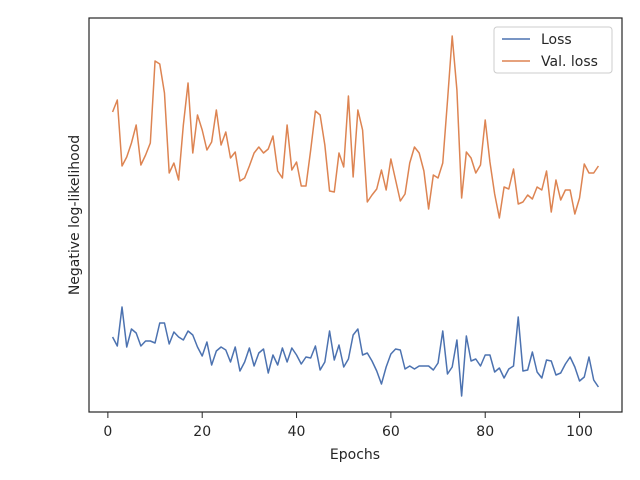  Describe the element at coordinates (75, 215) in the screenshot. I see `y-axis-label: Negative log-likelihood` at that location.